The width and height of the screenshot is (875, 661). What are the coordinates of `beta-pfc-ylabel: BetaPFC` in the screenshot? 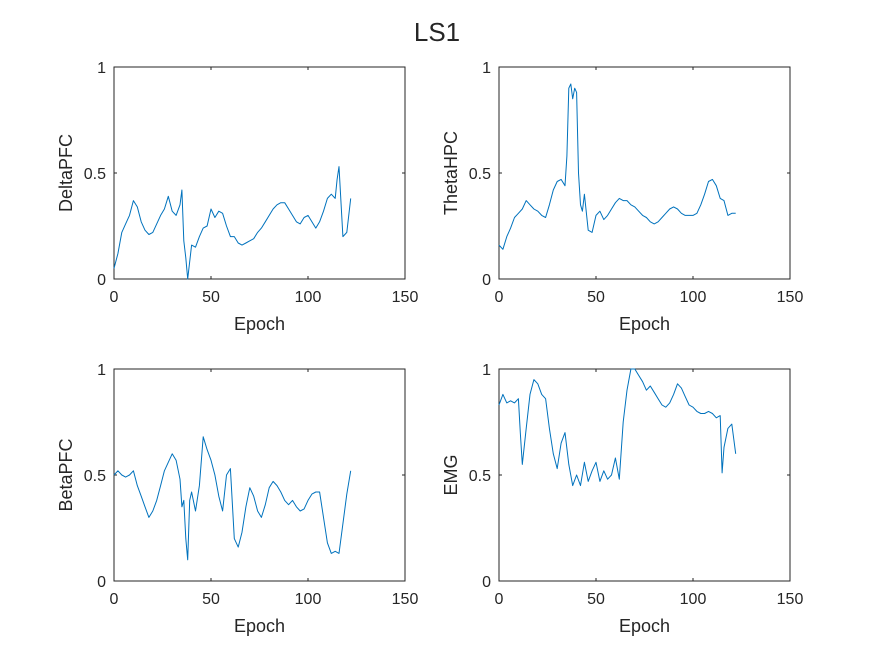 It's located at (66, 474).